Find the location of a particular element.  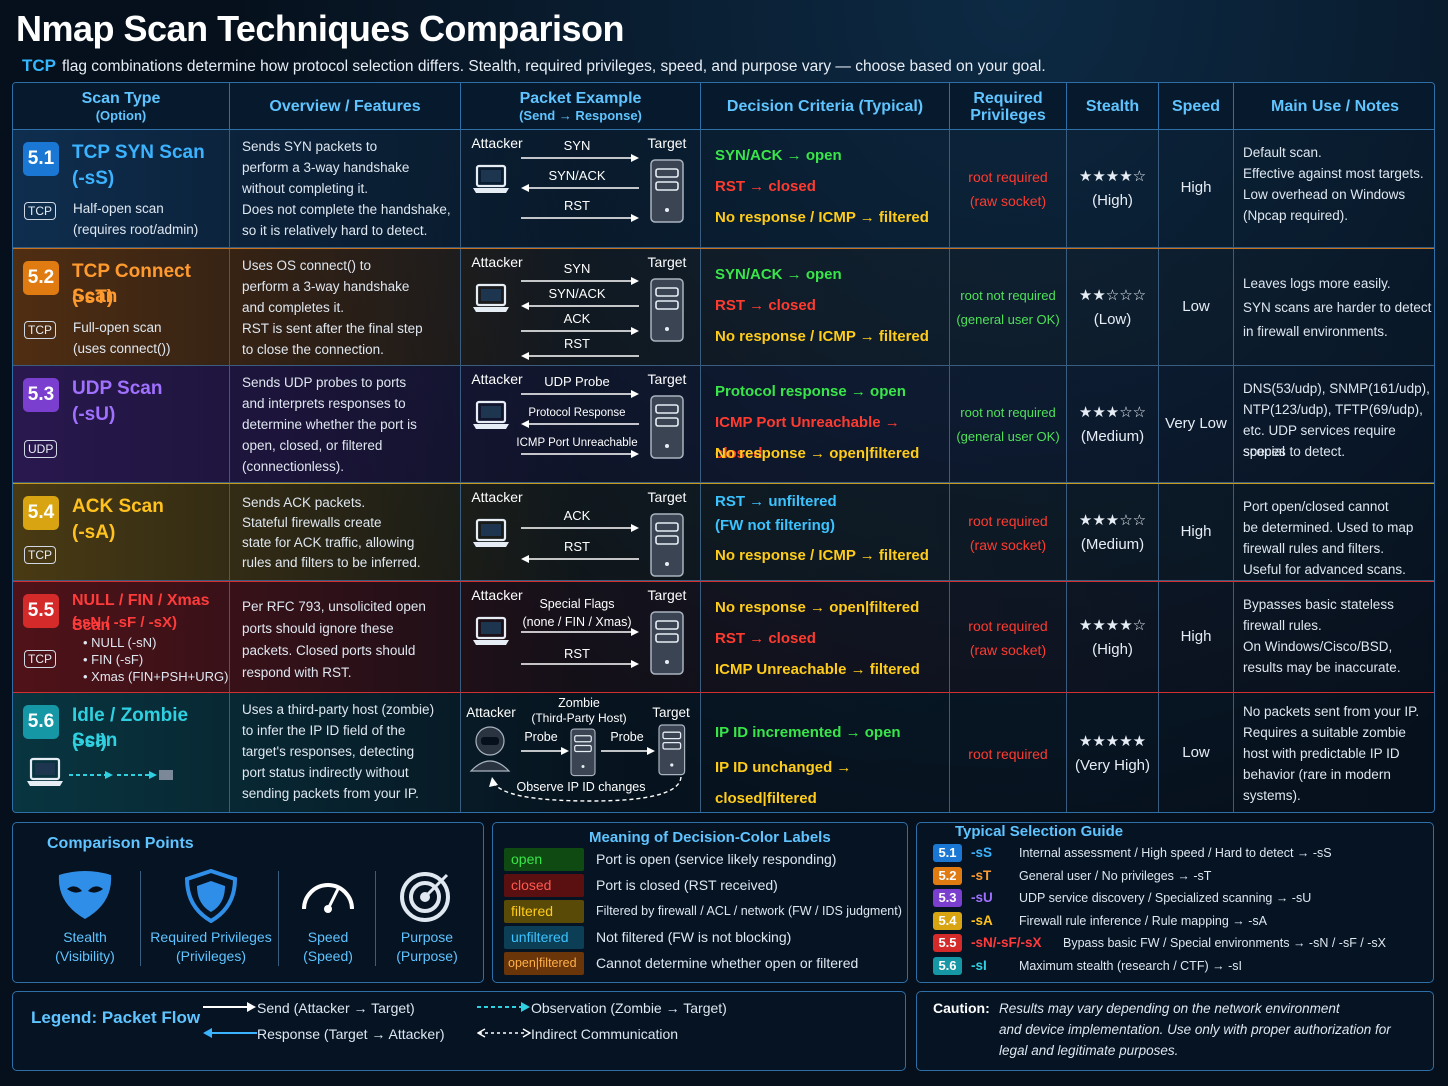

header-speed: Speed is located at coordinates (1196, 106).